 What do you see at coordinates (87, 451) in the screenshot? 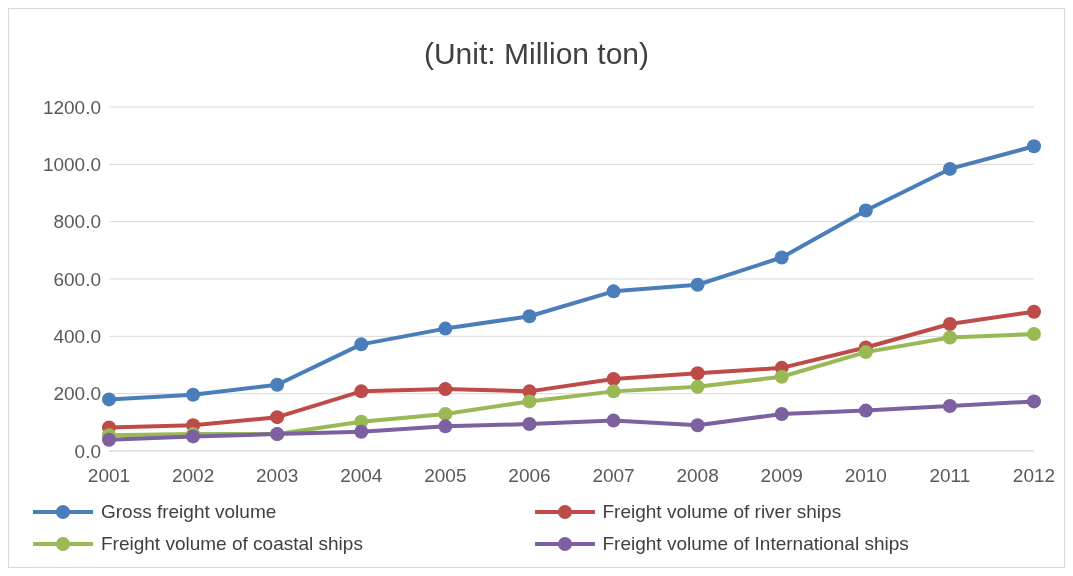
I see `y-tick-label: 0.0` at bounding box center [87, 451].